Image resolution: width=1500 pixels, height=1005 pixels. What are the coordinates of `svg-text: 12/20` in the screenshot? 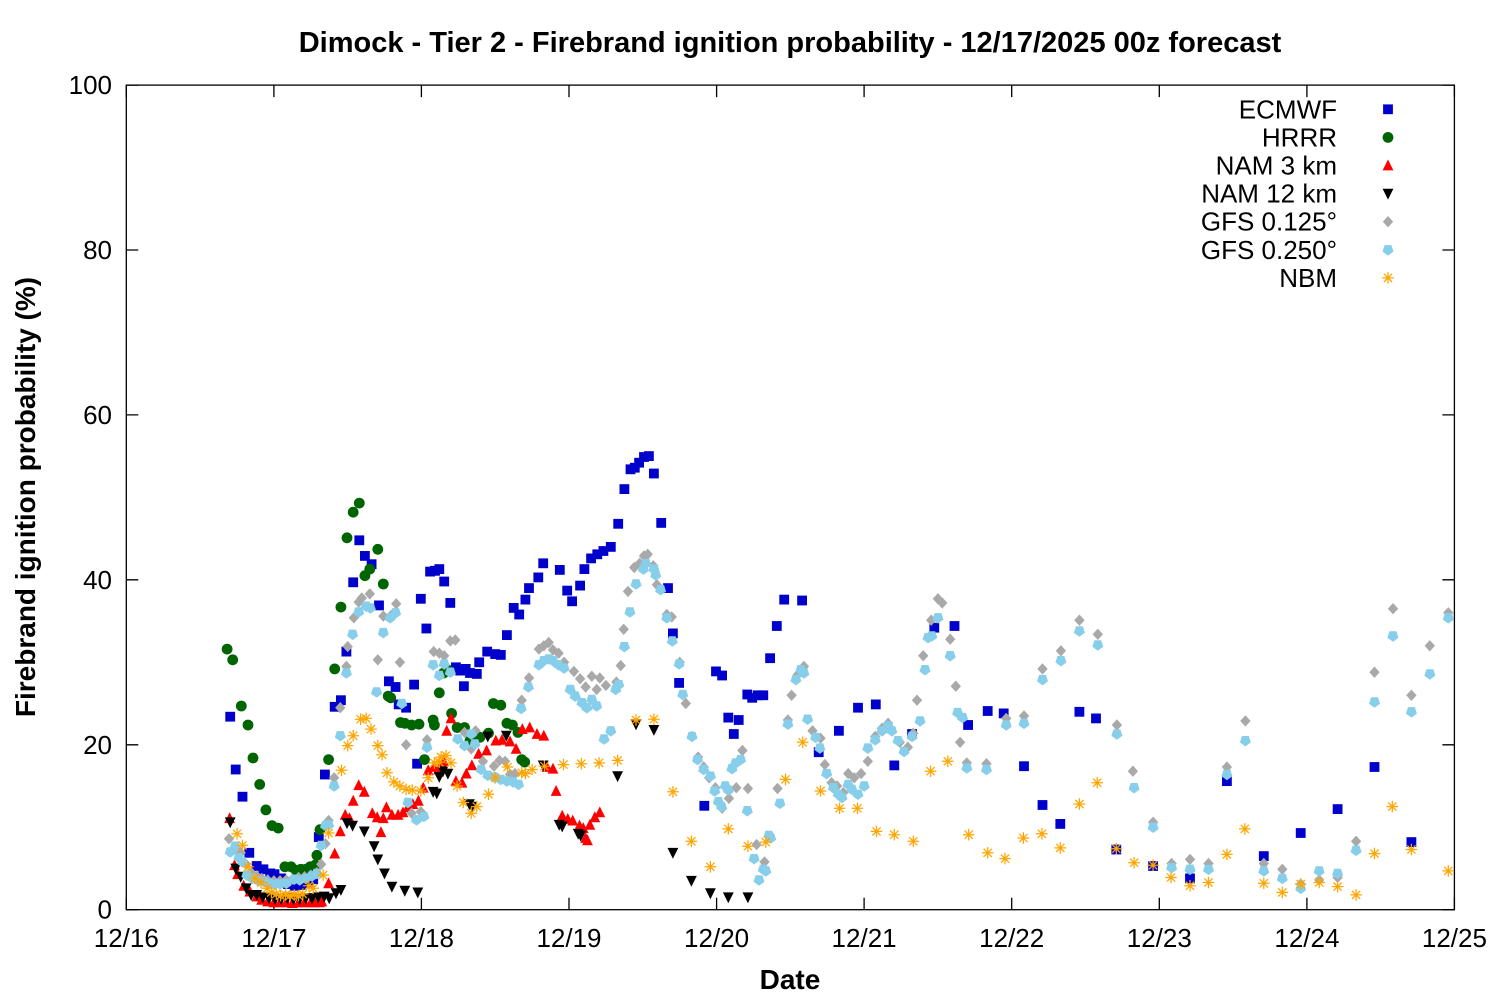 It's located at (716, 938).